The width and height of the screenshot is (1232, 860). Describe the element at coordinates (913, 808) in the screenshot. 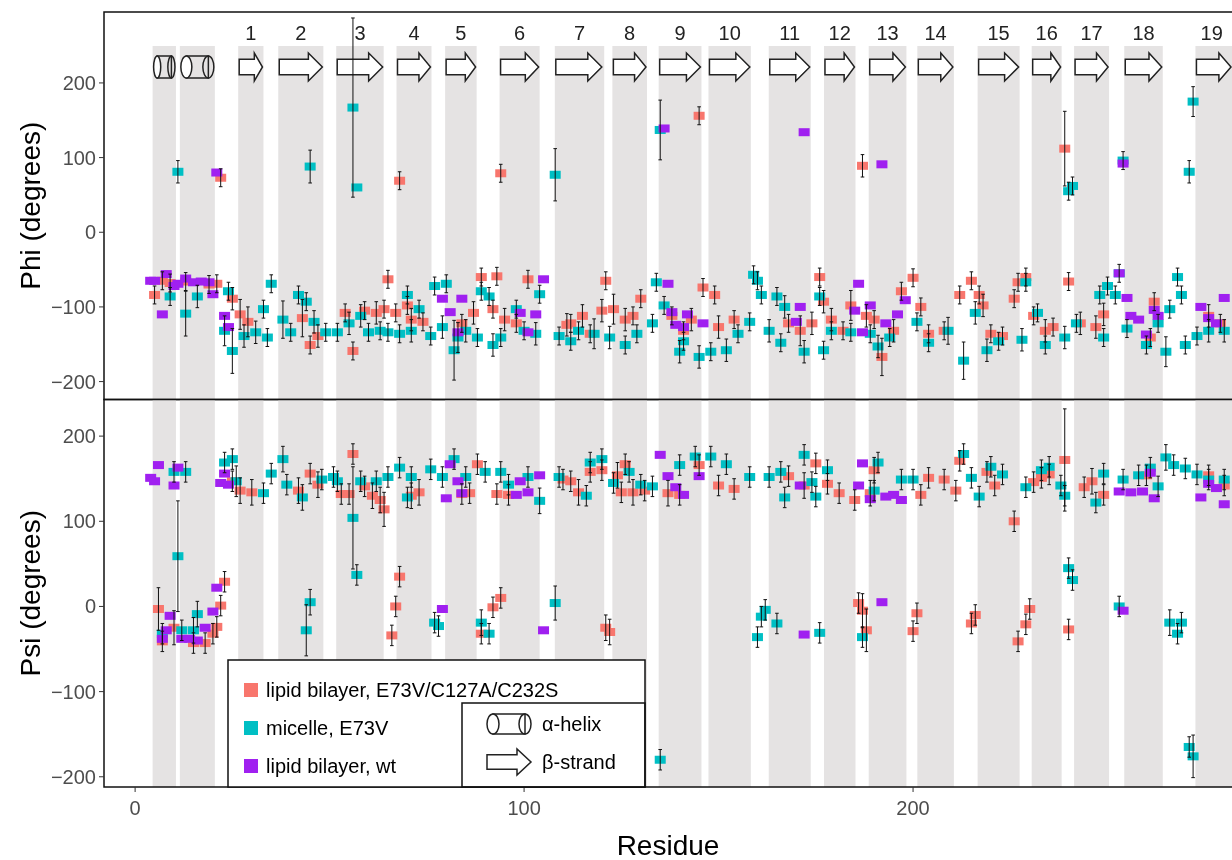

I see `x-tick-label: 200` at that location.